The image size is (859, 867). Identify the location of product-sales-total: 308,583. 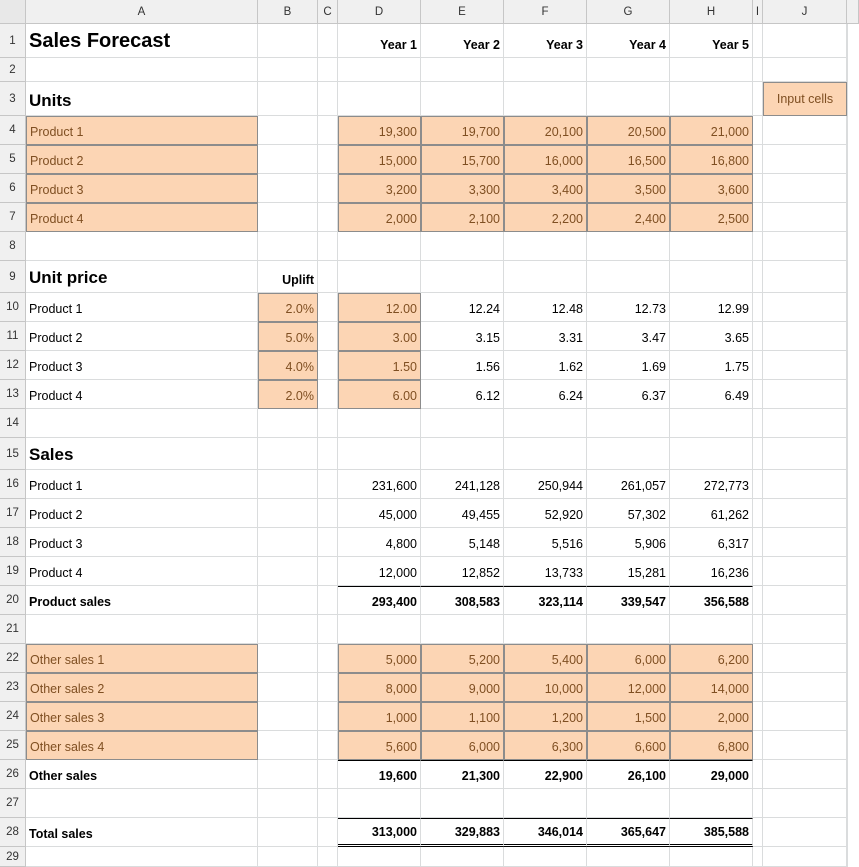
(462, 600).